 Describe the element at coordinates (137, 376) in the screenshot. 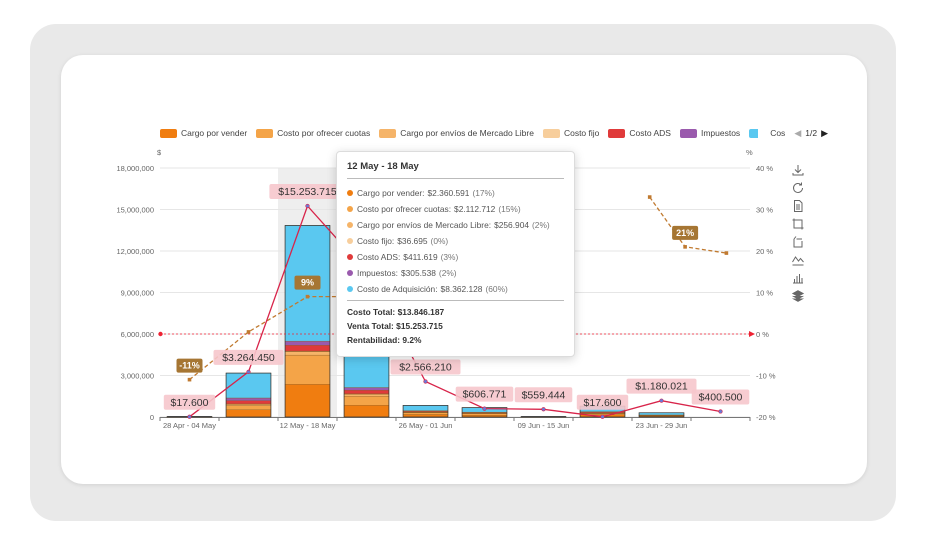

I see `left-axis-tick-label: 3,000,000` at that location.